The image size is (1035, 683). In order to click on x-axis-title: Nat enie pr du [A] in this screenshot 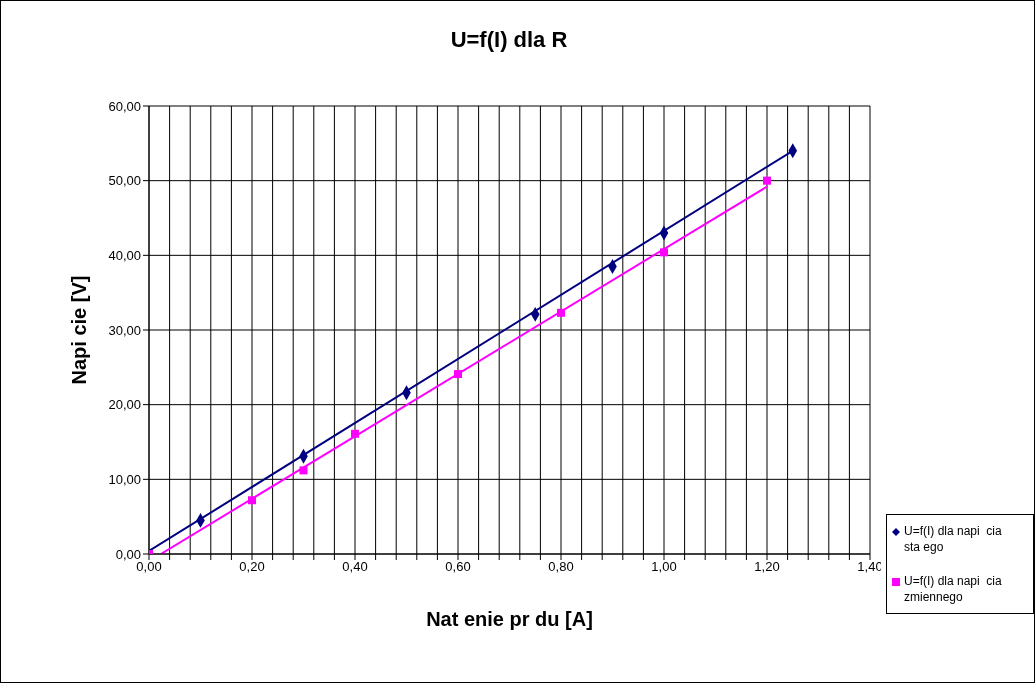, I will do `click(509, 619)`.